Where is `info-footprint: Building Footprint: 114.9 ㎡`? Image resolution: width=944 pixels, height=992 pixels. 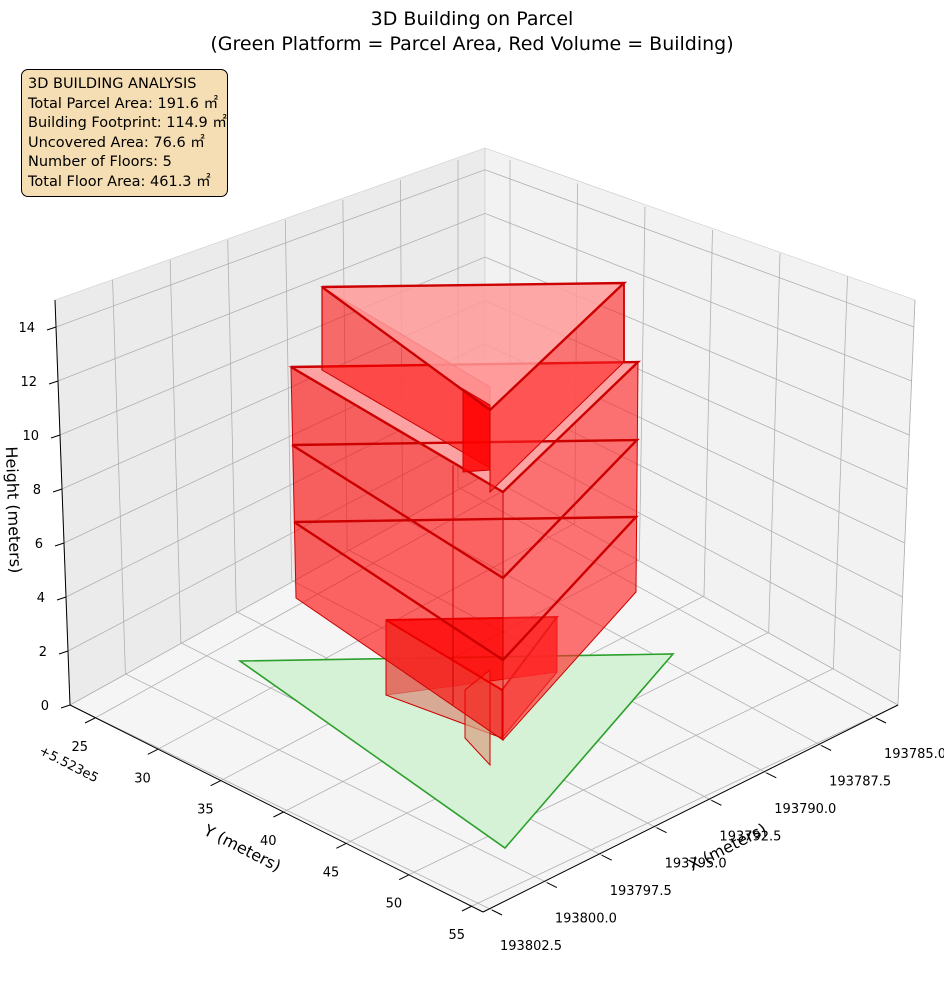 info-footprint: Building Footprint: 114.9 ㎡ is located at coordinates (127, 123).